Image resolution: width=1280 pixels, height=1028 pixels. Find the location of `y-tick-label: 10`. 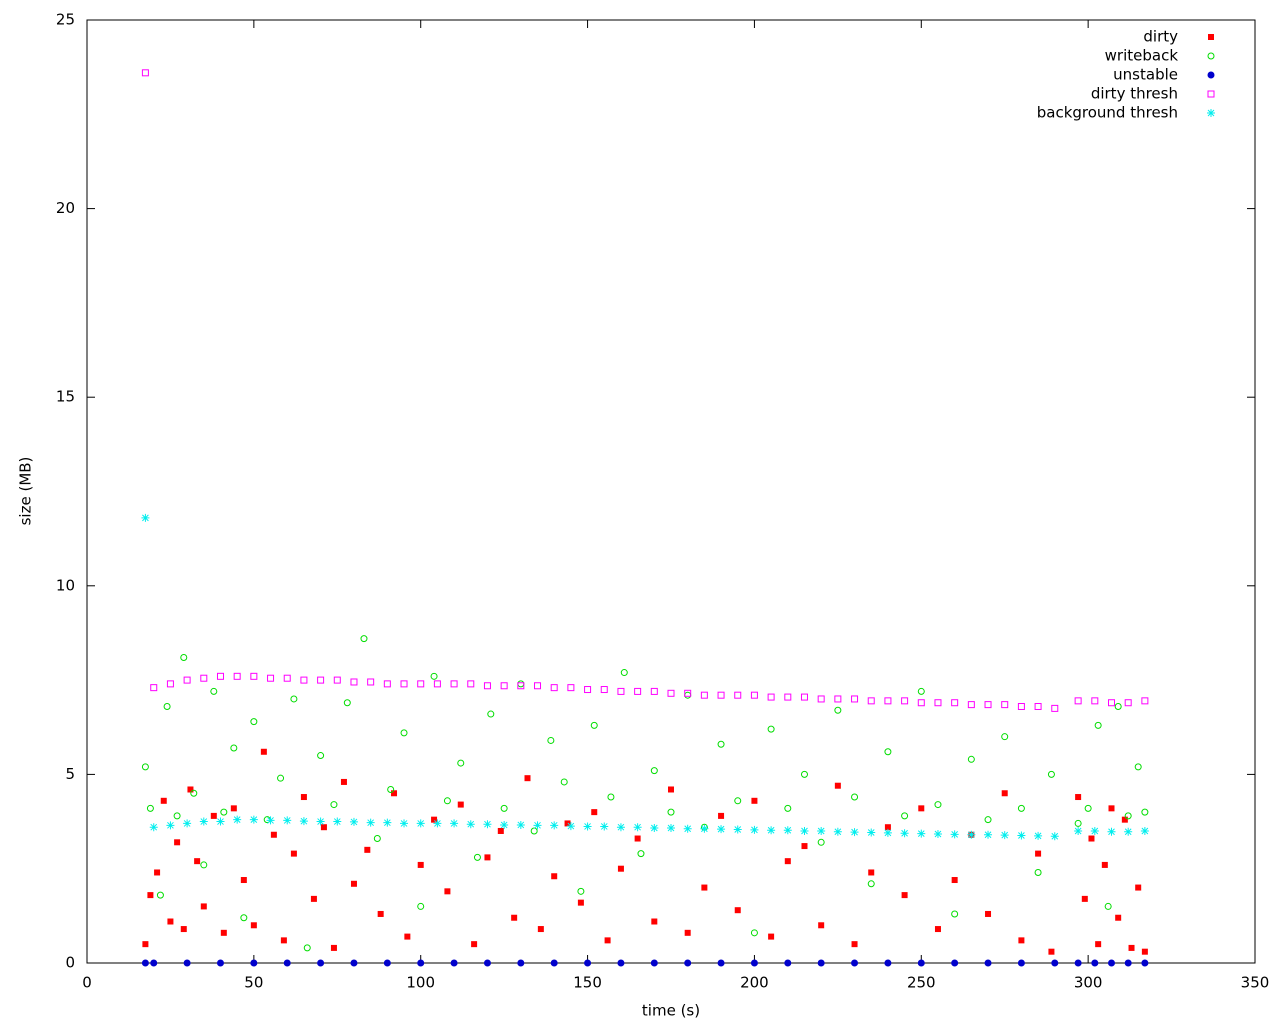

y-tick-label: 10 is located at coordinates (65, 585).